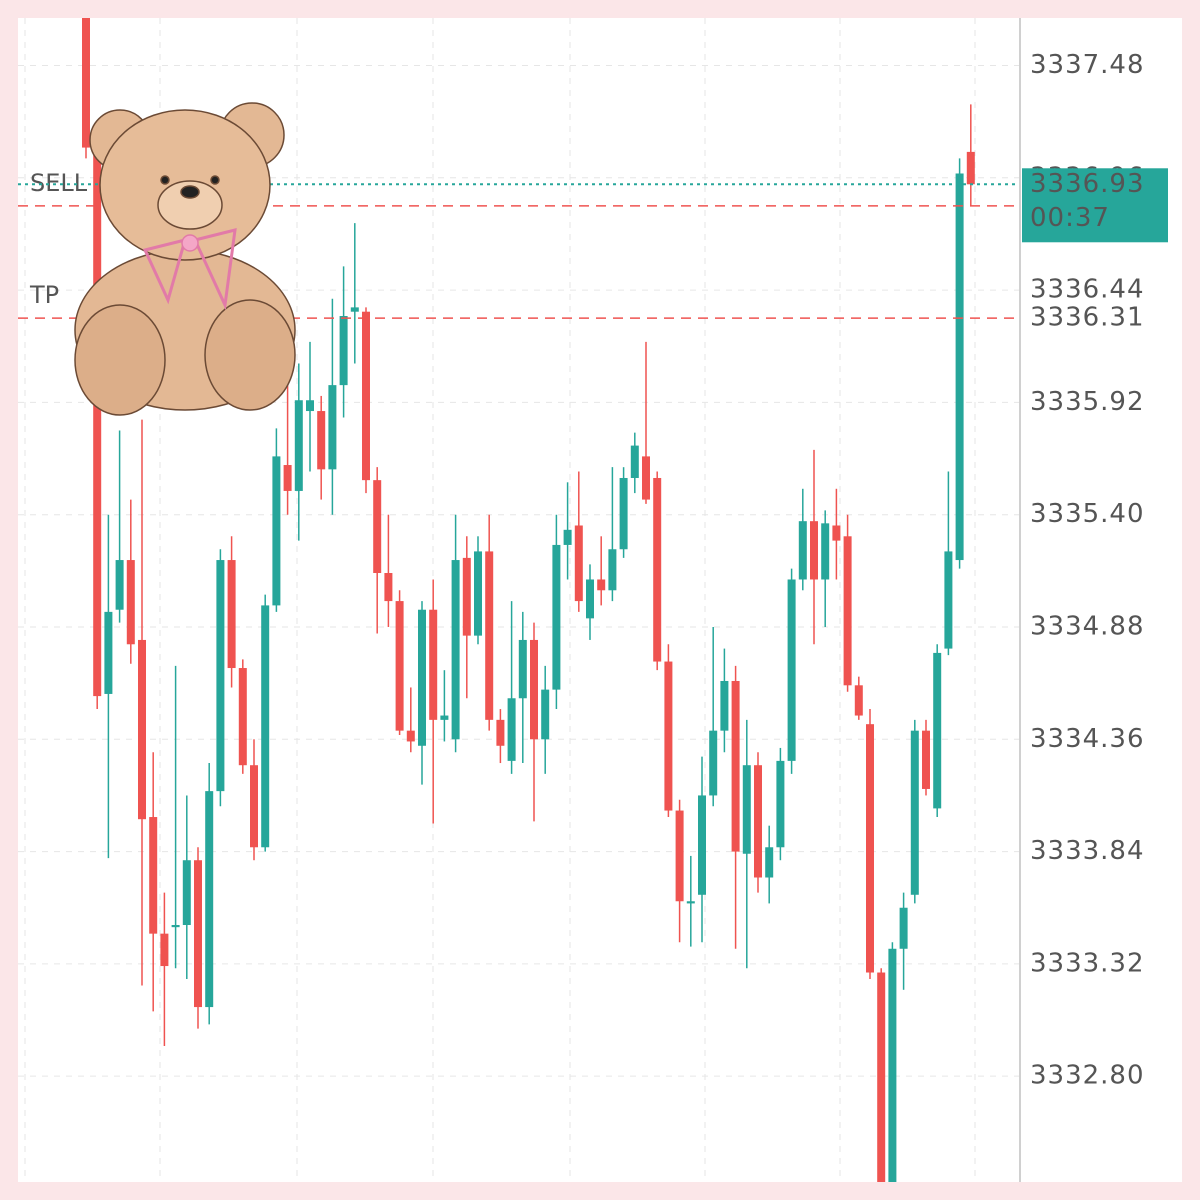 The image size is (1200, 1200). Describe the element at coordinates (1087, 290) in the screenshot. I see `y-tick-label: 3336.44` at that location.